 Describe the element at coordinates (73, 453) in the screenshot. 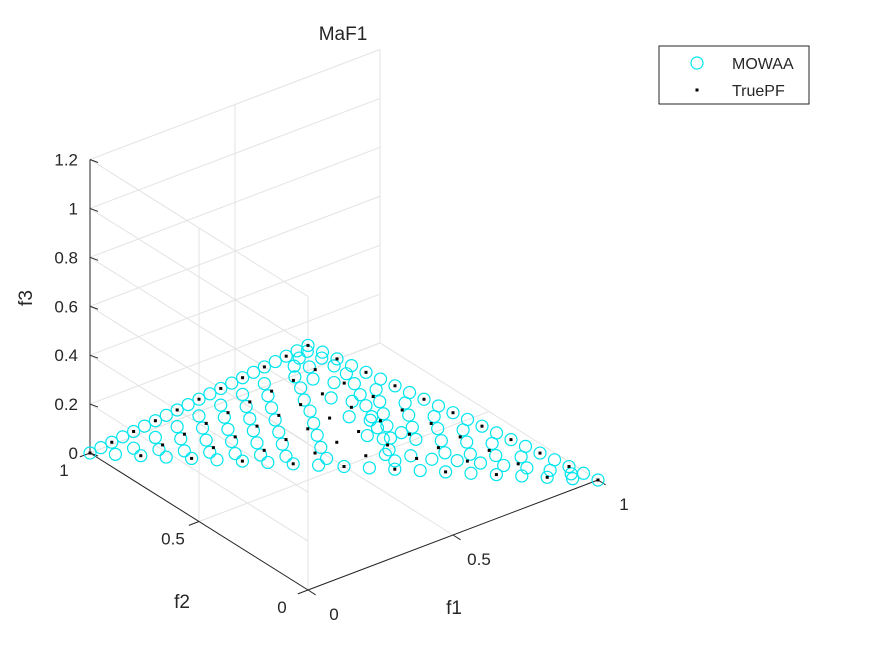

I see `z-tick-label: 0` at that location.